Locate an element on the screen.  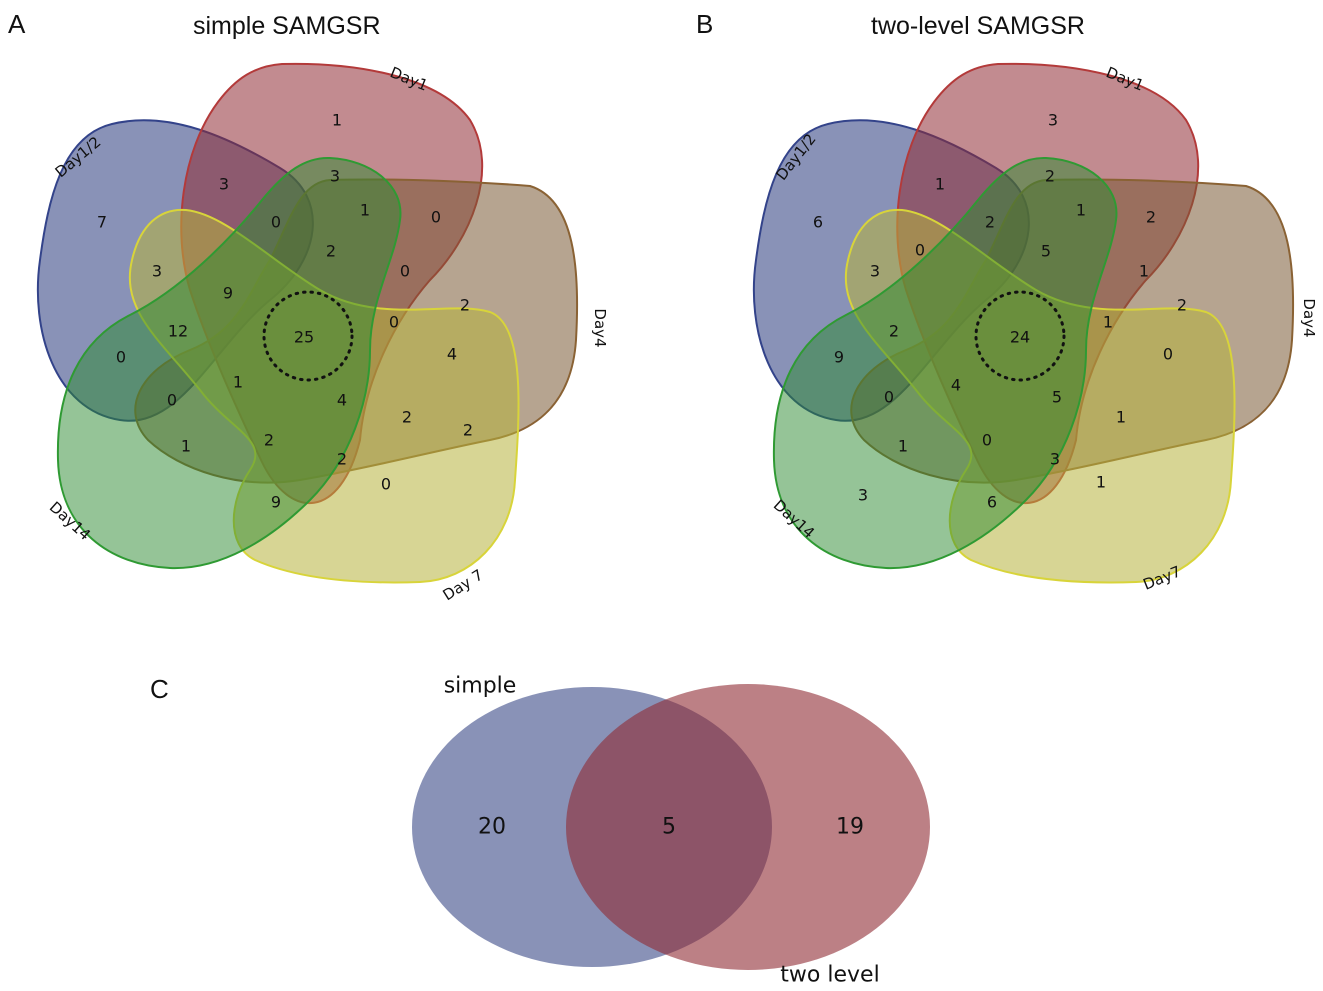
panel-b-region-count-14: 0 is located at coordinates (889, 397).